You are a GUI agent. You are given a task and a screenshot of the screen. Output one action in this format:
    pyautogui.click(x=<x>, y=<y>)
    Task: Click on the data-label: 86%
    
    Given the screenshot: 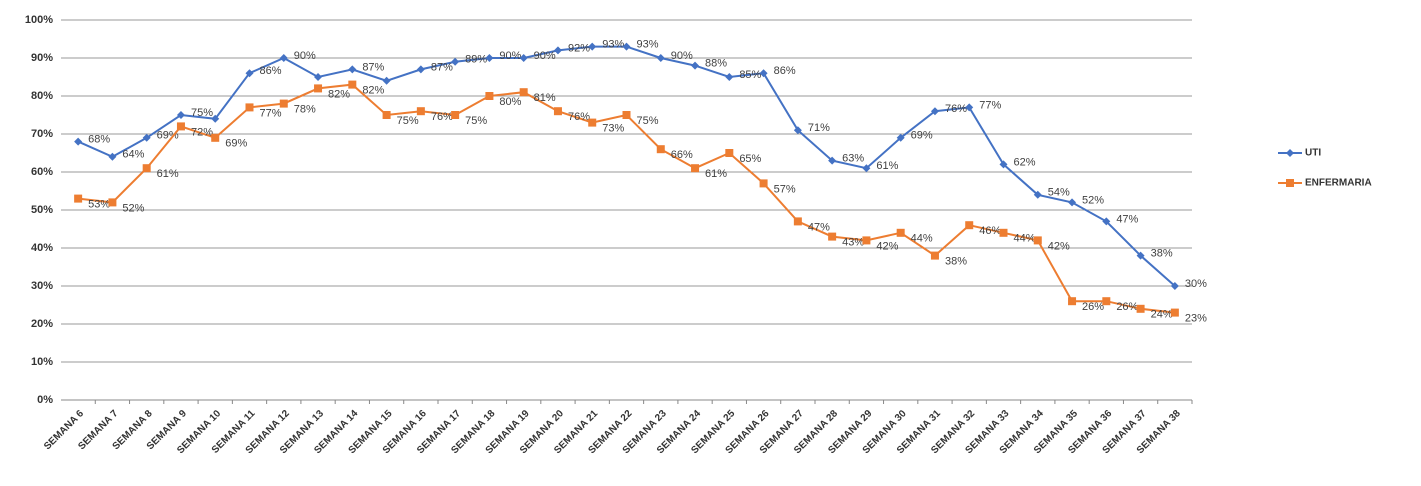 What is the action you would take?
    pyautogui.click(x=271, y=71)
    